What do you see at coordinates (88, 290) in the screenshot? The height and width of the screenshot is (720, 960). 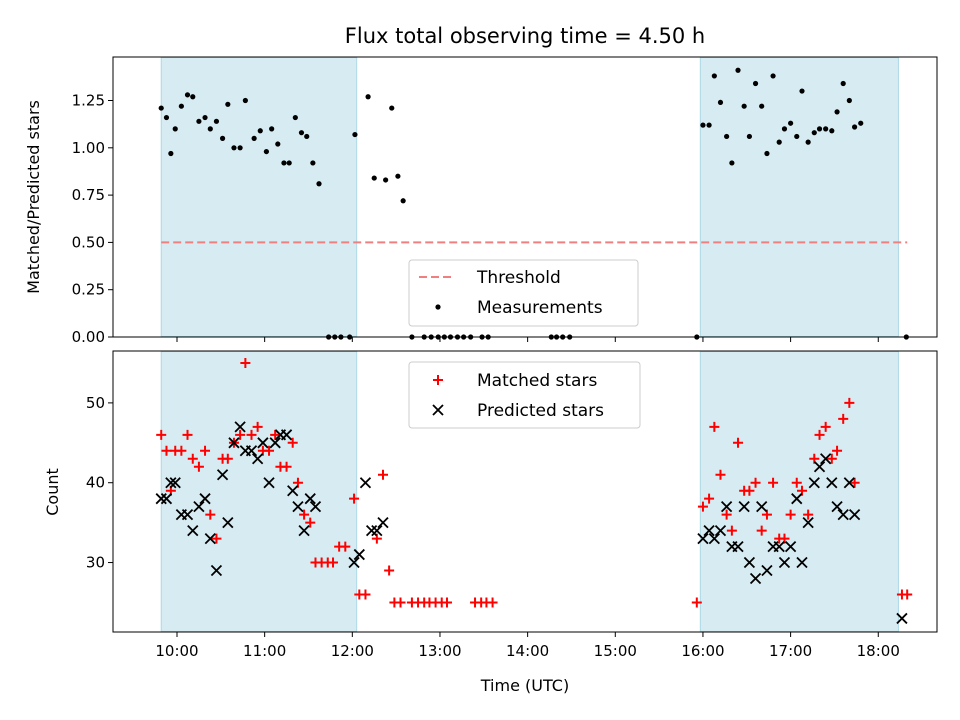 I see `top-y-tick-label: 0.25` at bounding box center [88, 290].